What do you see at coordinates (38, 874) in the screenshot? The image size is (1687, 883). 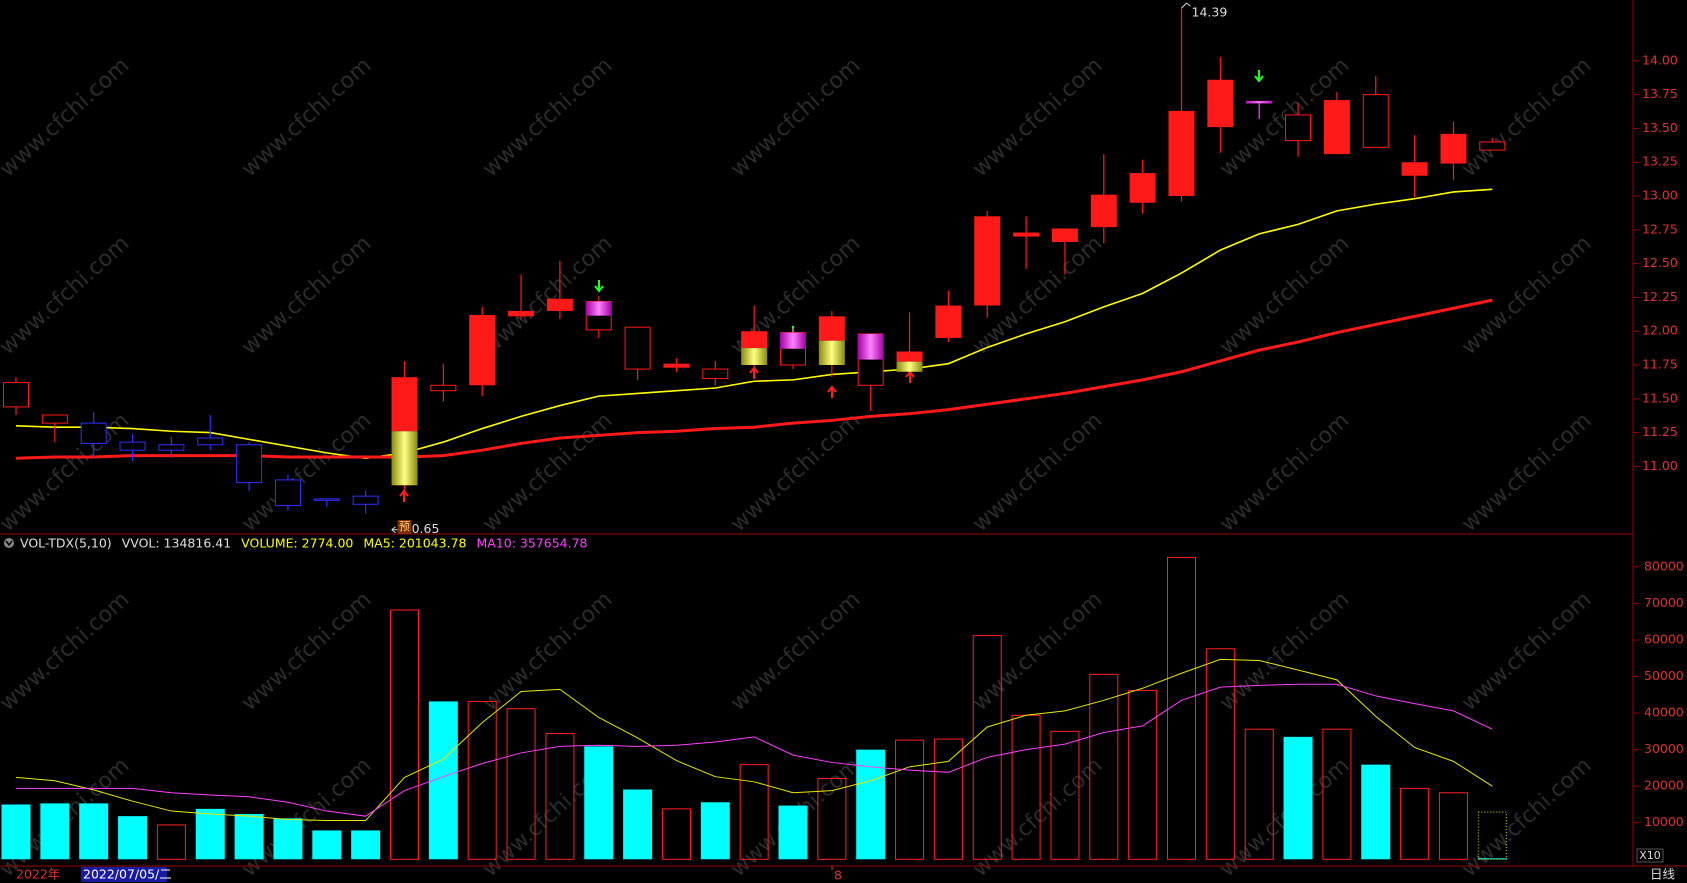 I see `footer-year: 2022年` at bounding box center [38, 874].